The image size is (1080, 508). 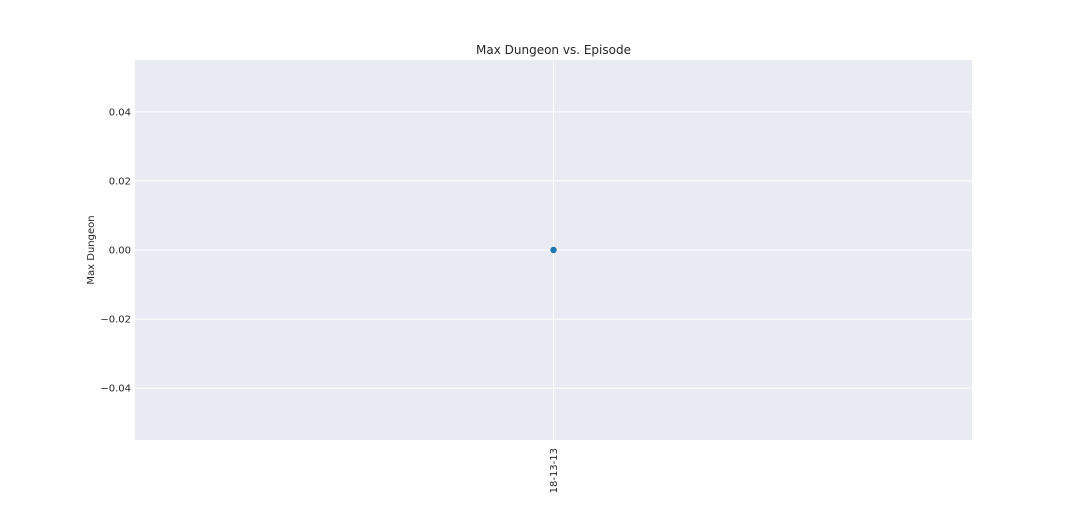 I want to click on y-tick-label: −0.04, so click(x=115, y=389).